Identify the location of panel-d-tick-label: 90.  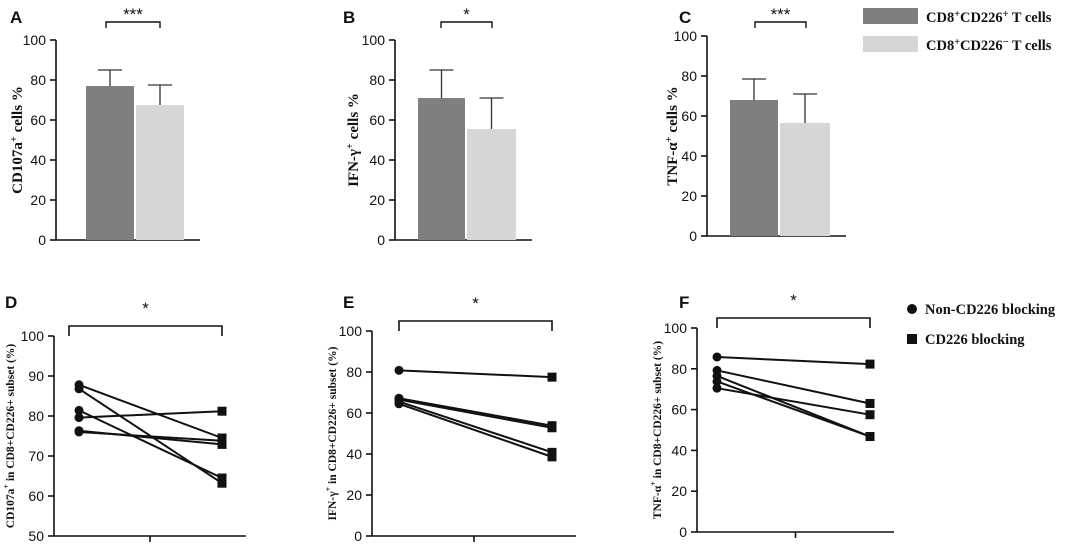
(36, 376).